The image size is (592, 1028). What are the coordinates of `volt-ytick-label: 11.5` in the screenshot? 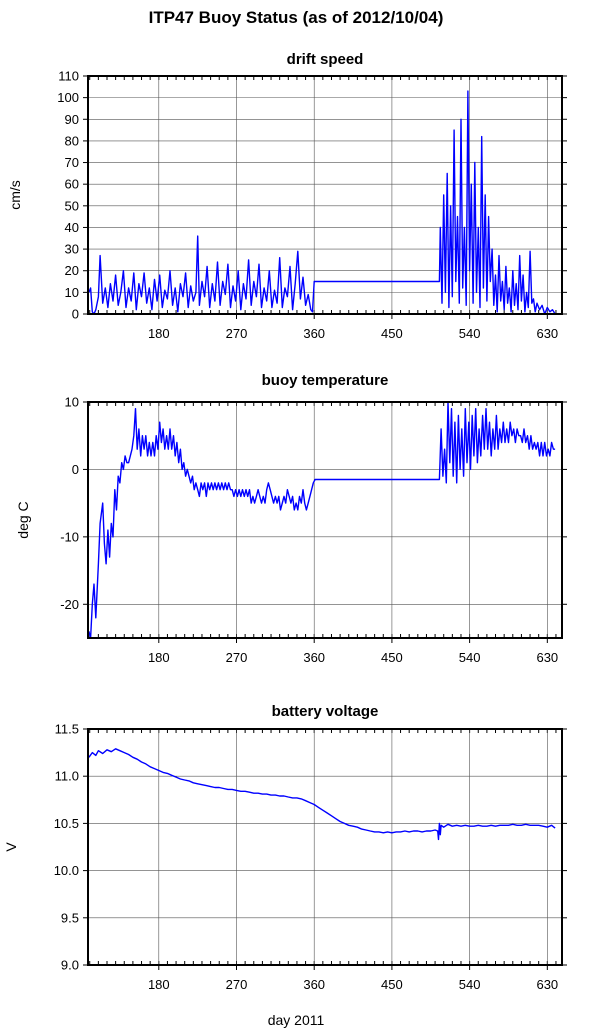 It's located at (67, 729).